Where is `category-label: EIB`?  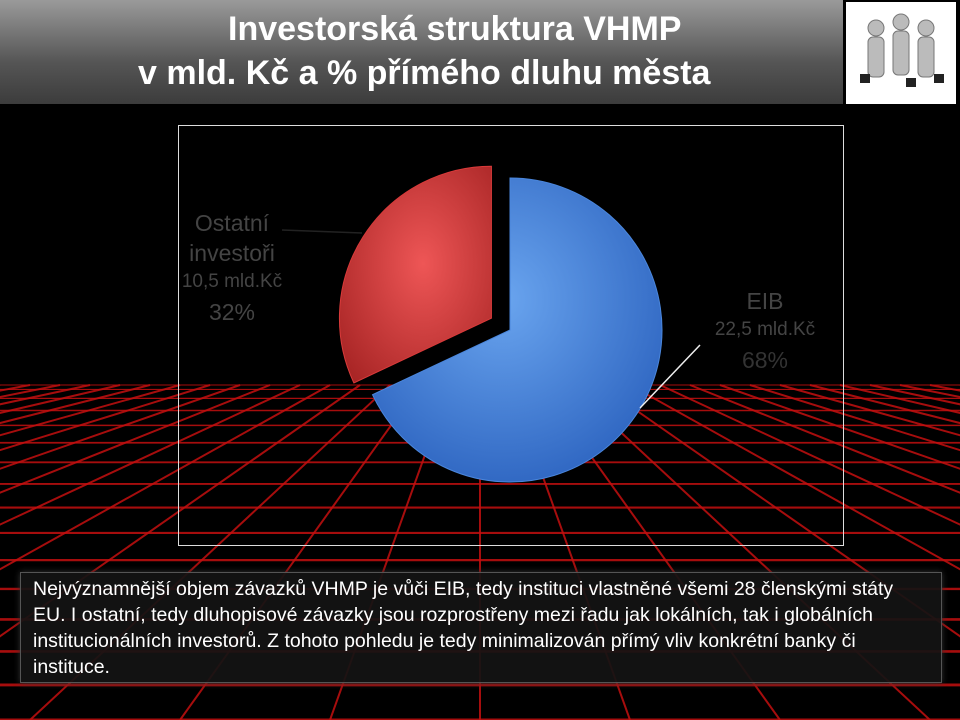
category-label: EIB is located at coordinates (765, 301).